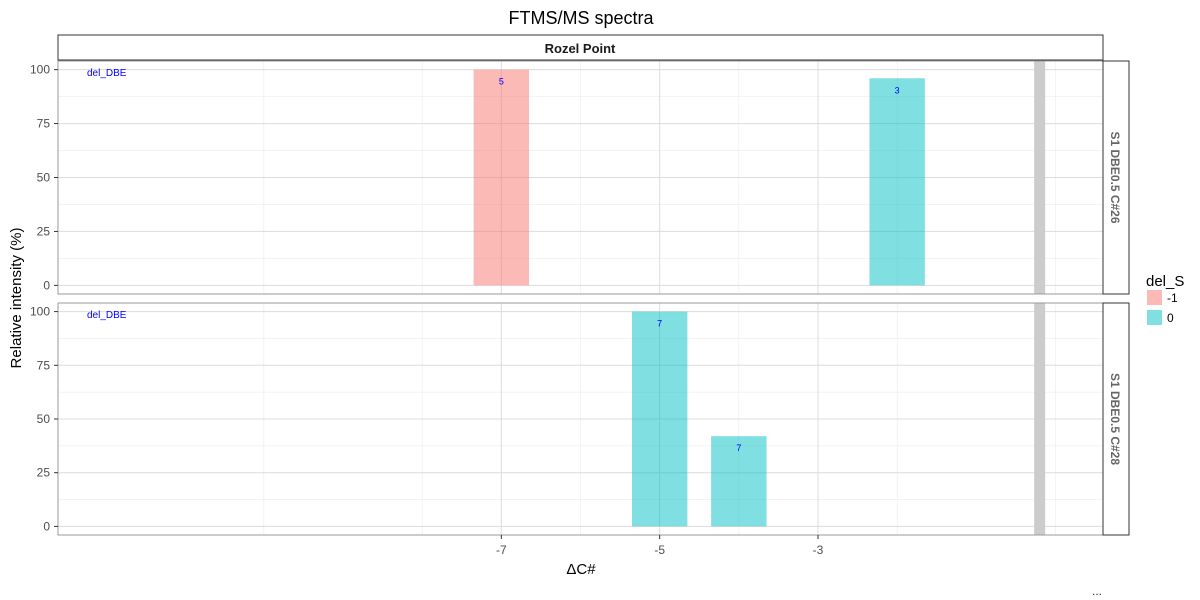 The image size is (1200, 600). I want to click on x-tick-label: -7, so click(501, 550).